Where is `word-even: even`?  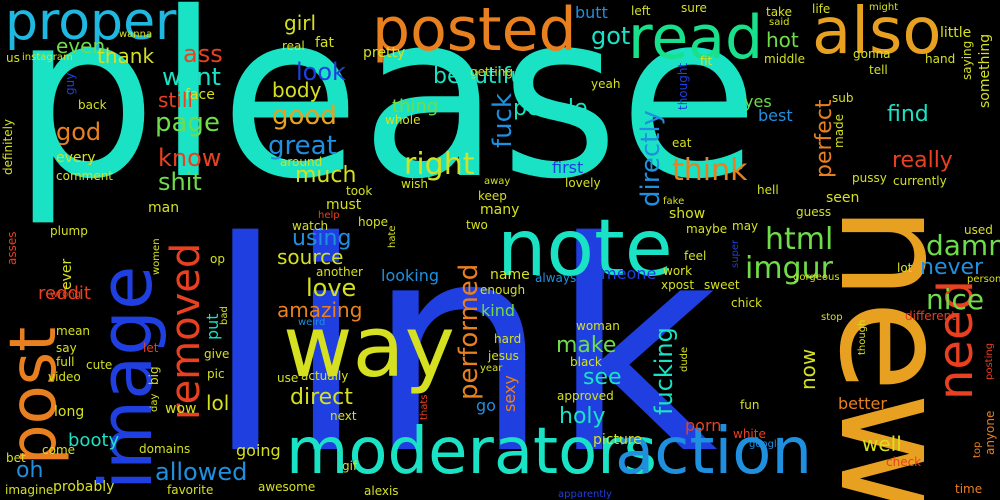 word-even: even is located at coordinates (81, 46).